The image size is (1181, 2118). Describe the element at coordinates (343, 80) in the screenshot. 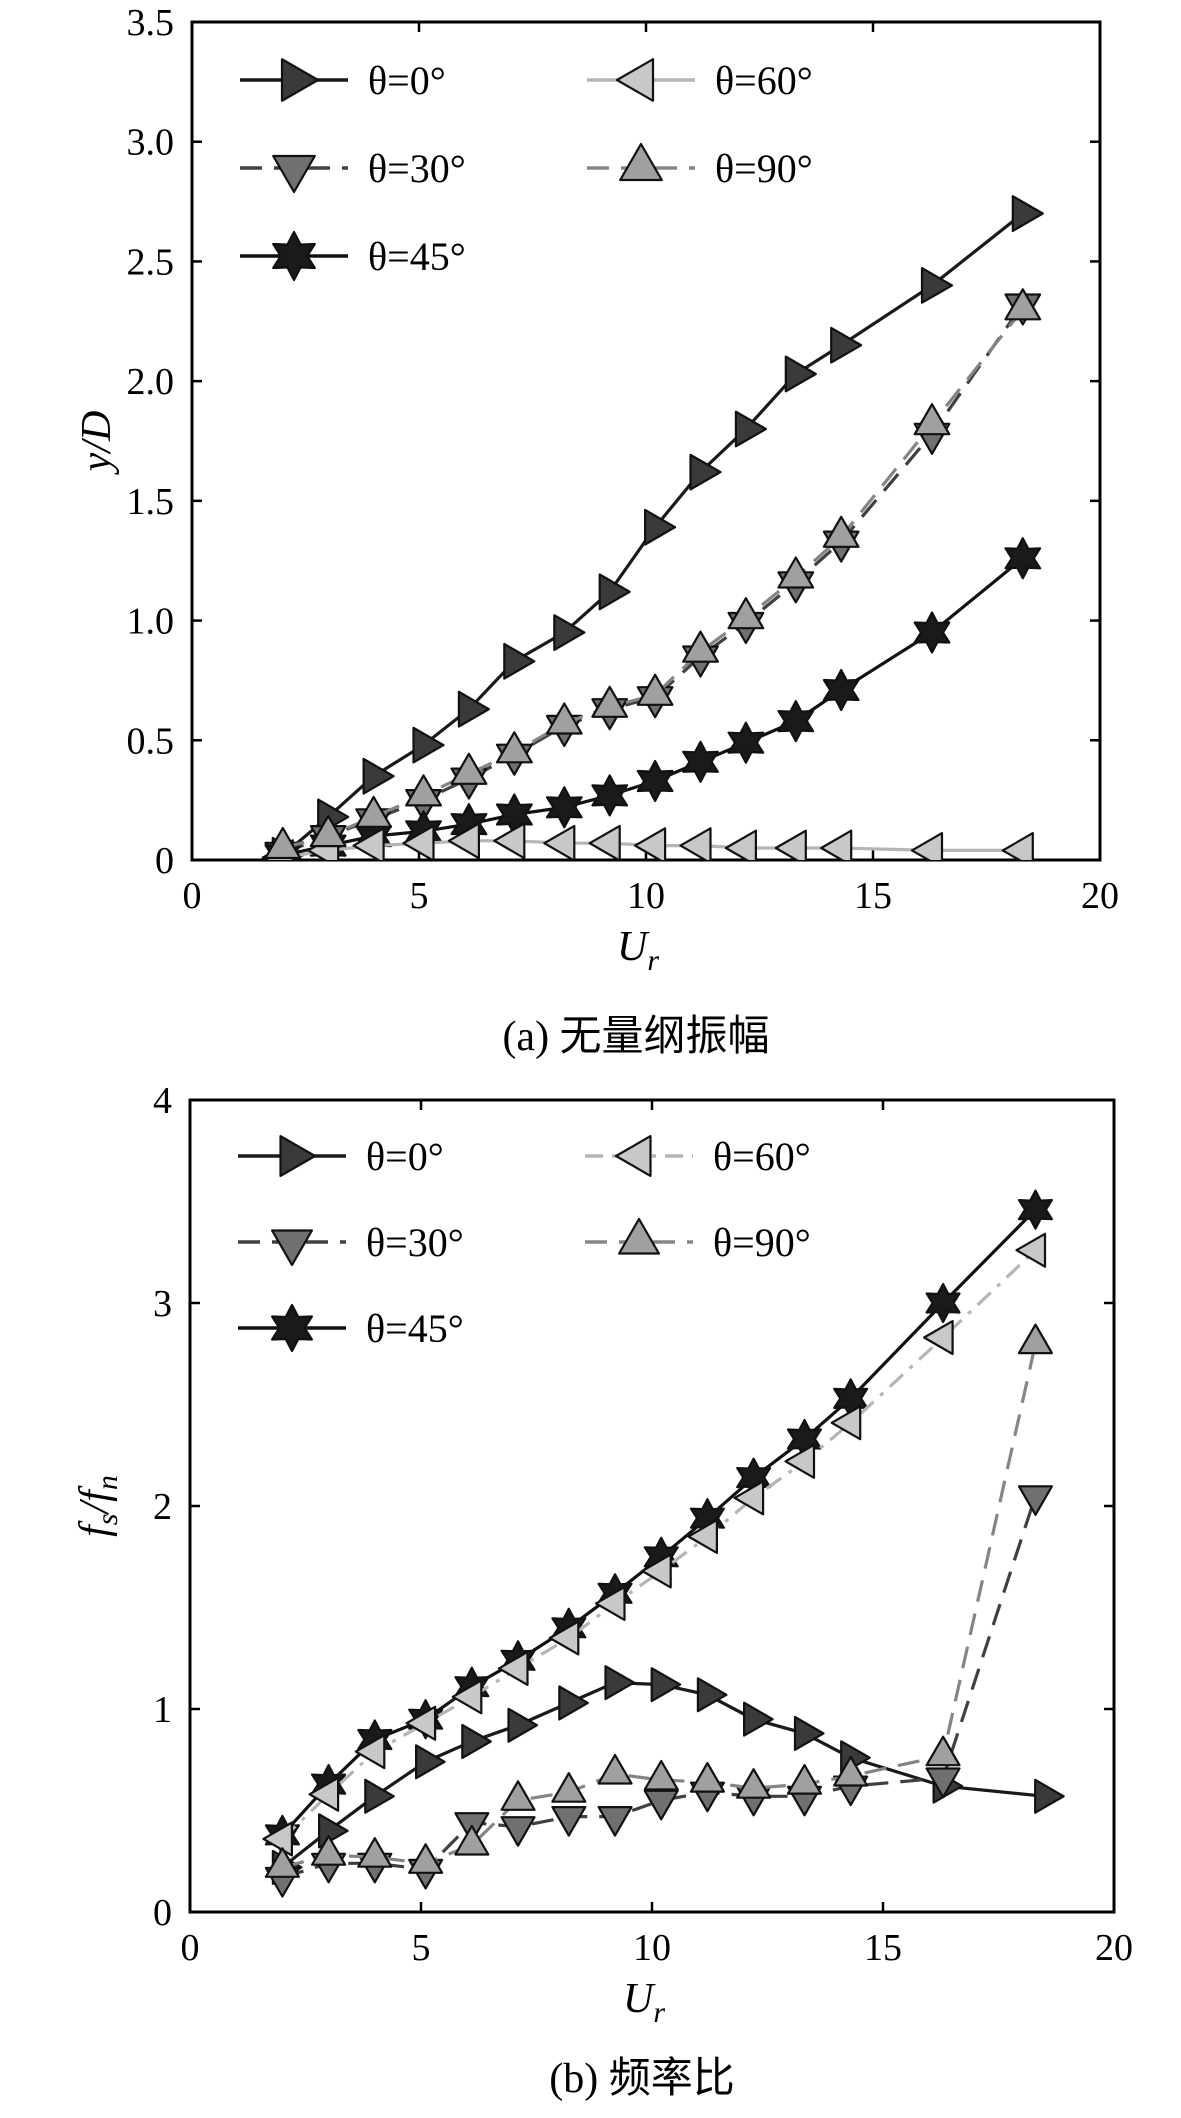

I see `legend-item-theta-0: θ=0°` at that location.